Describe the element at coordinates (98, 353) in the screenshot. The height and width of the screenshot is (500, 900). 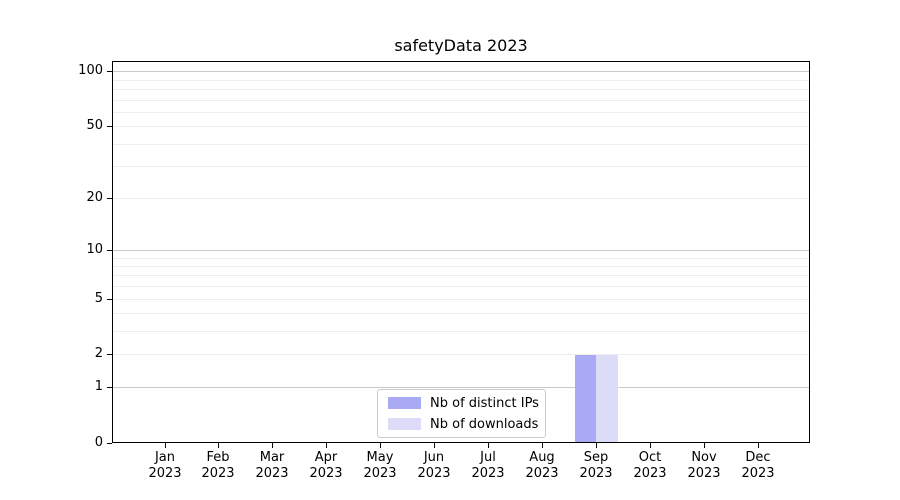
I see `y-tick-label: 2` at that location.